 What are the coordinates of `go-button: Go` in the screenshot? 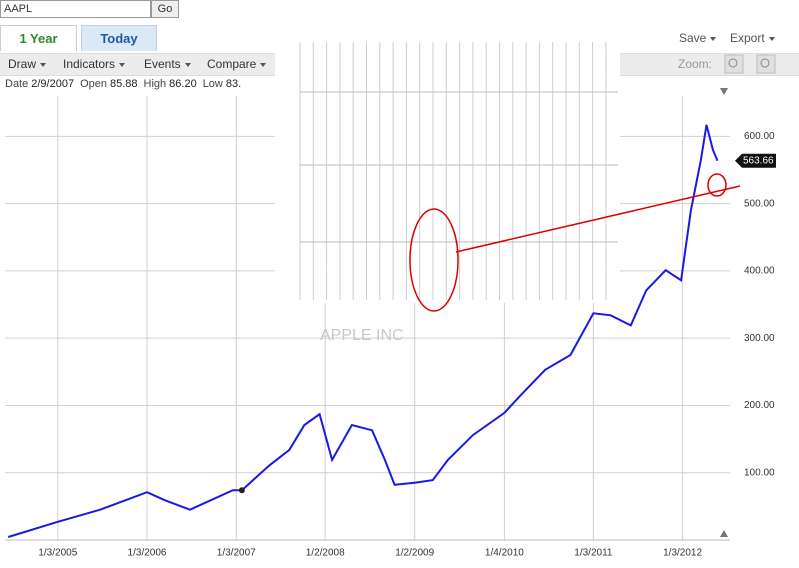 It's located at (165, 9).